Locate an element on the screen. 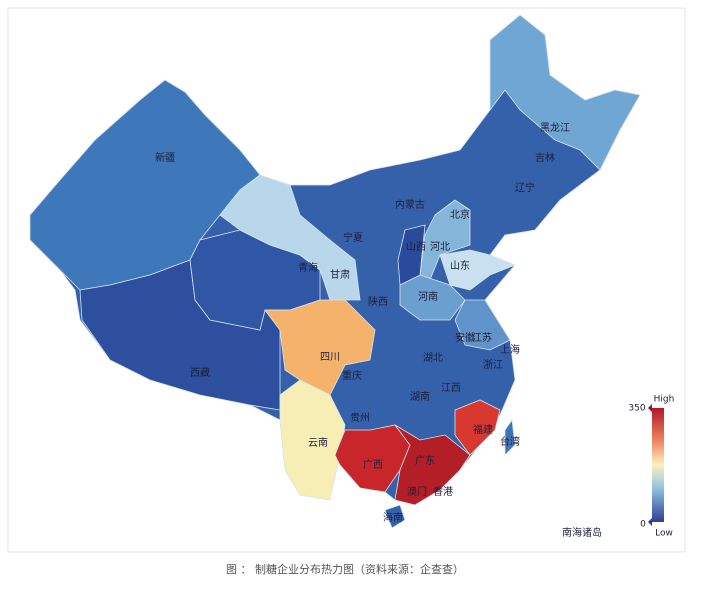 This screenshot has width=702, height=589. region-label: 台湾 is located at coordinates (510, 441).